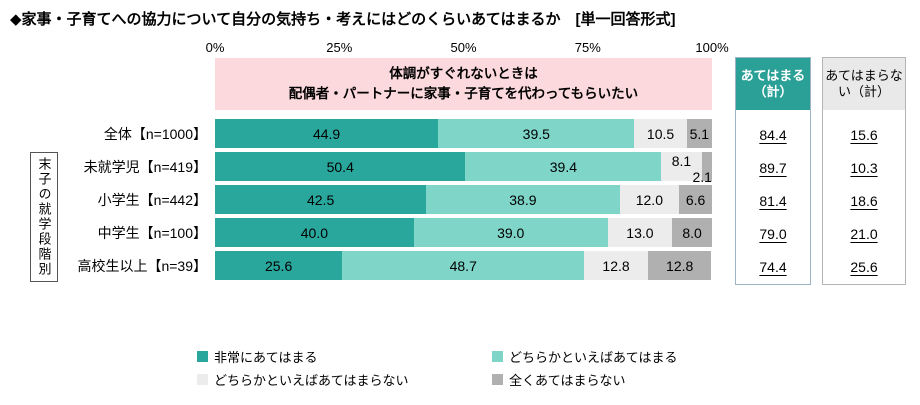 The height and width of the screenshot is (405, 920). I want to click on bar-value-label: 48.7, so click(463, 265).